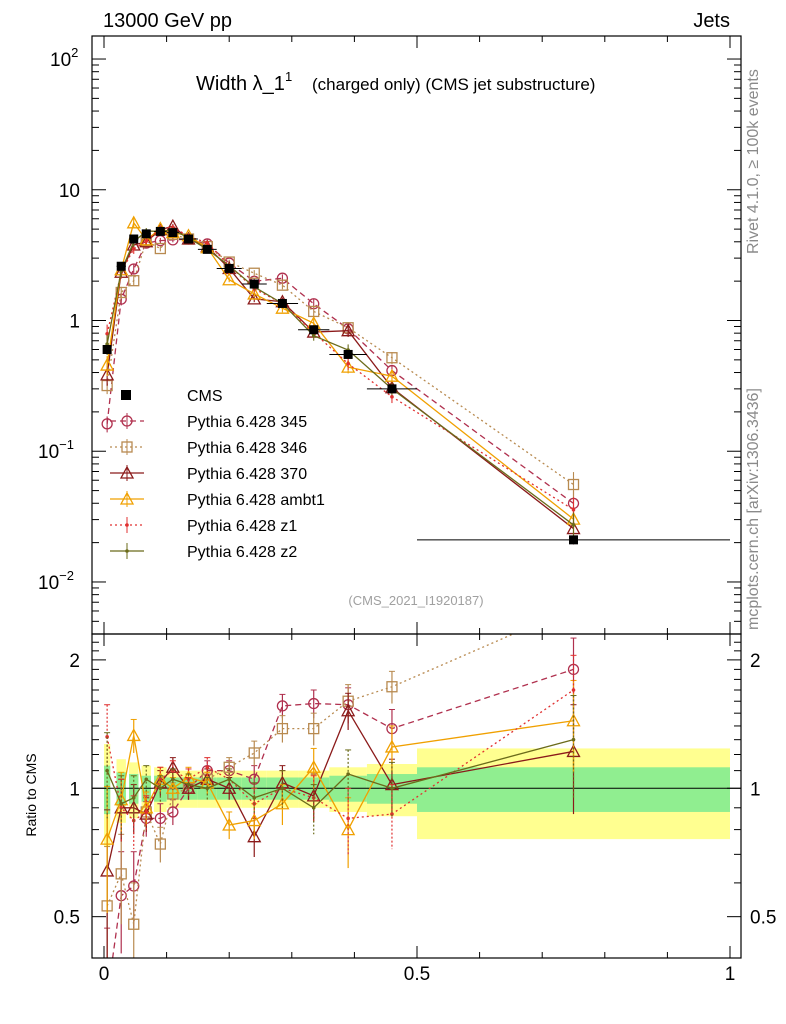  What do you see at coordinates (208, 448) in the screenshot?
I see `legend-entry: Pythia 6.428 346` at bounding box center [208, 448].